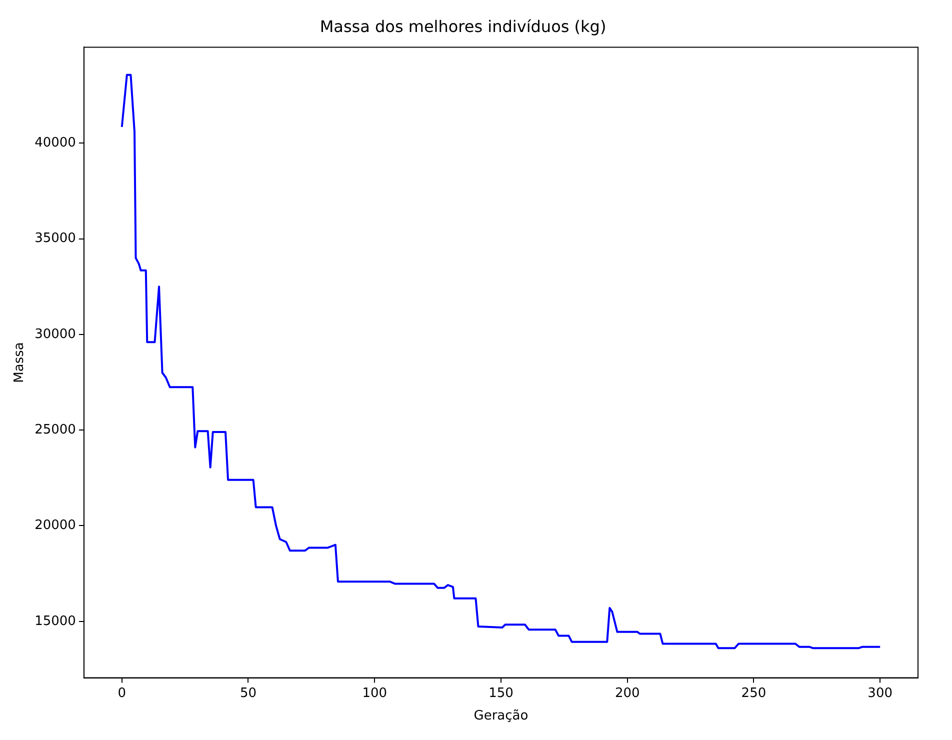 The width and height of the screenshot is (952, 740). Describe the element at coordinates (501, 693) in the screenshot. I see `x-tick-label: 150` at that location.